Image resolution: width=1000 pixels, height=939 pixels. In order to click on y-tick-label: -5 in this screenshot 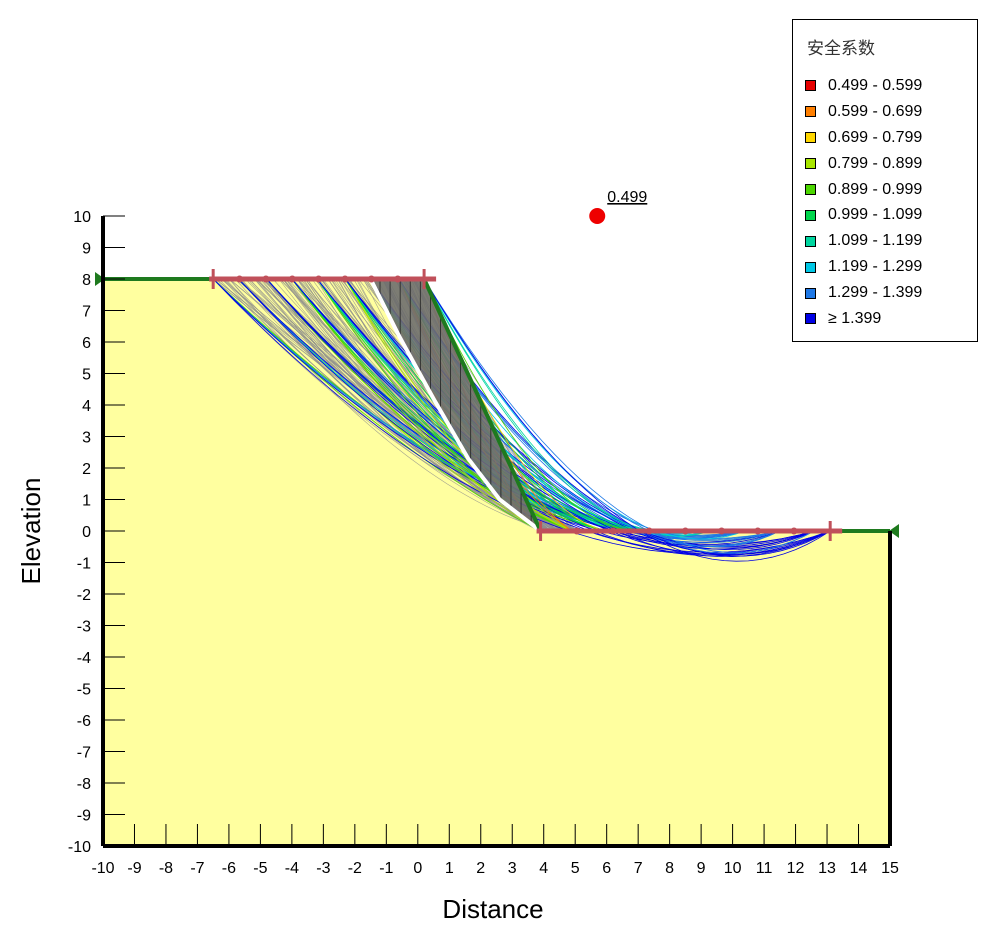, I will do `click(84, 690)`.